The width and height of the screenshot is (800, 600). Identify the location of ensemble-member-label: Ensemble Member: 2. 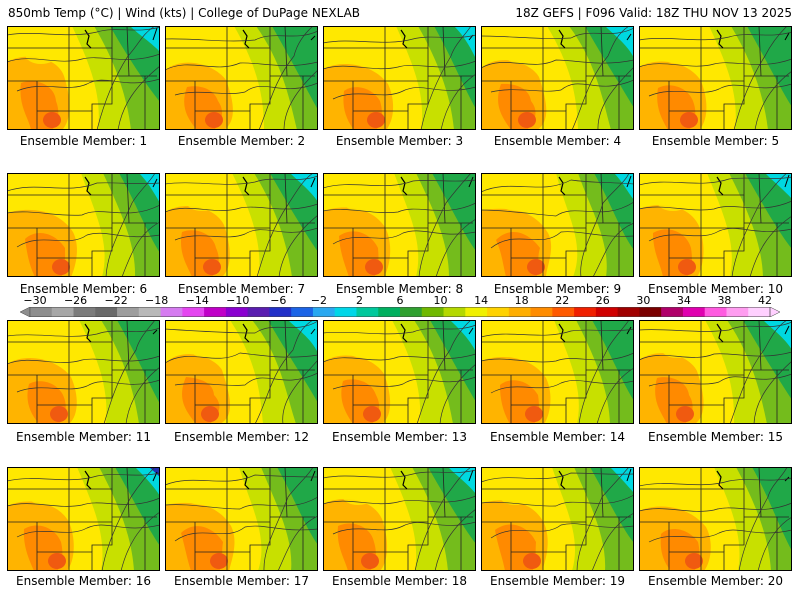
(241, 141).